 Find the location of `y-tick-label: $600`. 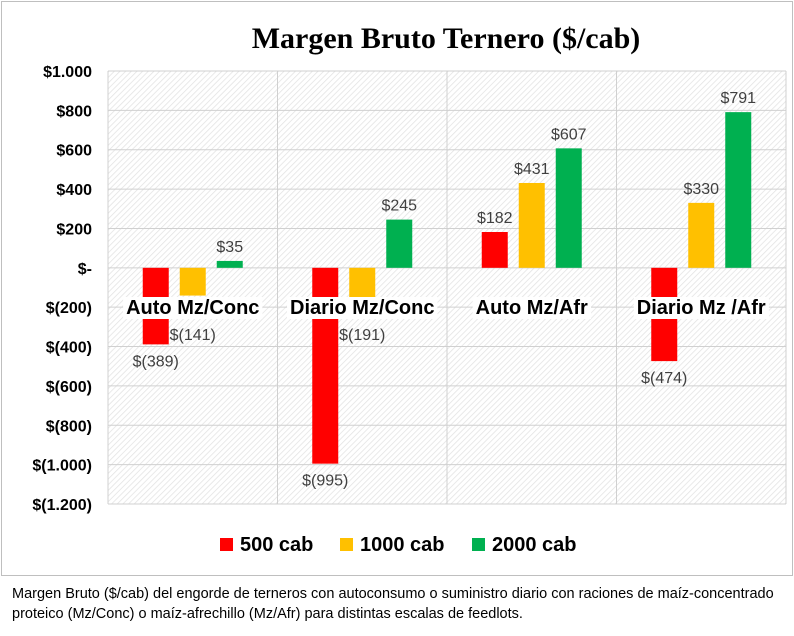

y-tick-label: $600 is located at coordinates (74, 151).